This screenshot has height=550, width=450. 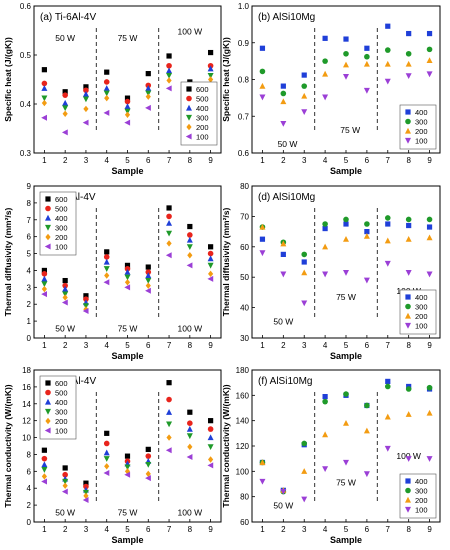 I want to click on power-label: 50 W, so click(x=283, y=506).